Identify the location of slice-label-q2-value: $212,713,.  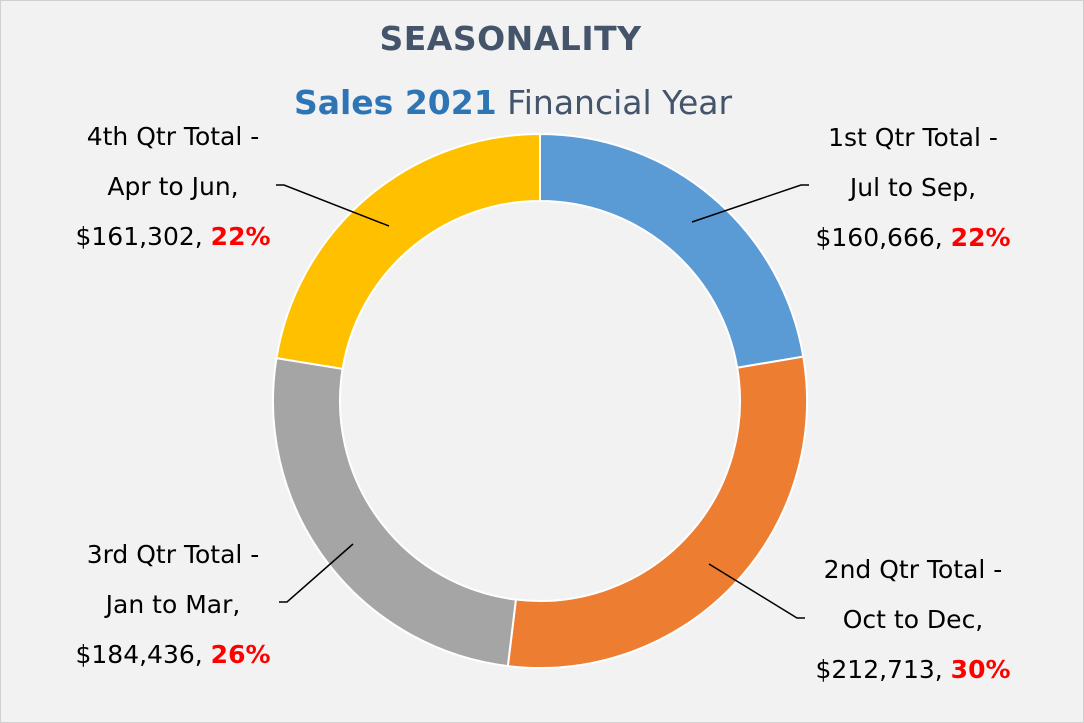
(879, 669).